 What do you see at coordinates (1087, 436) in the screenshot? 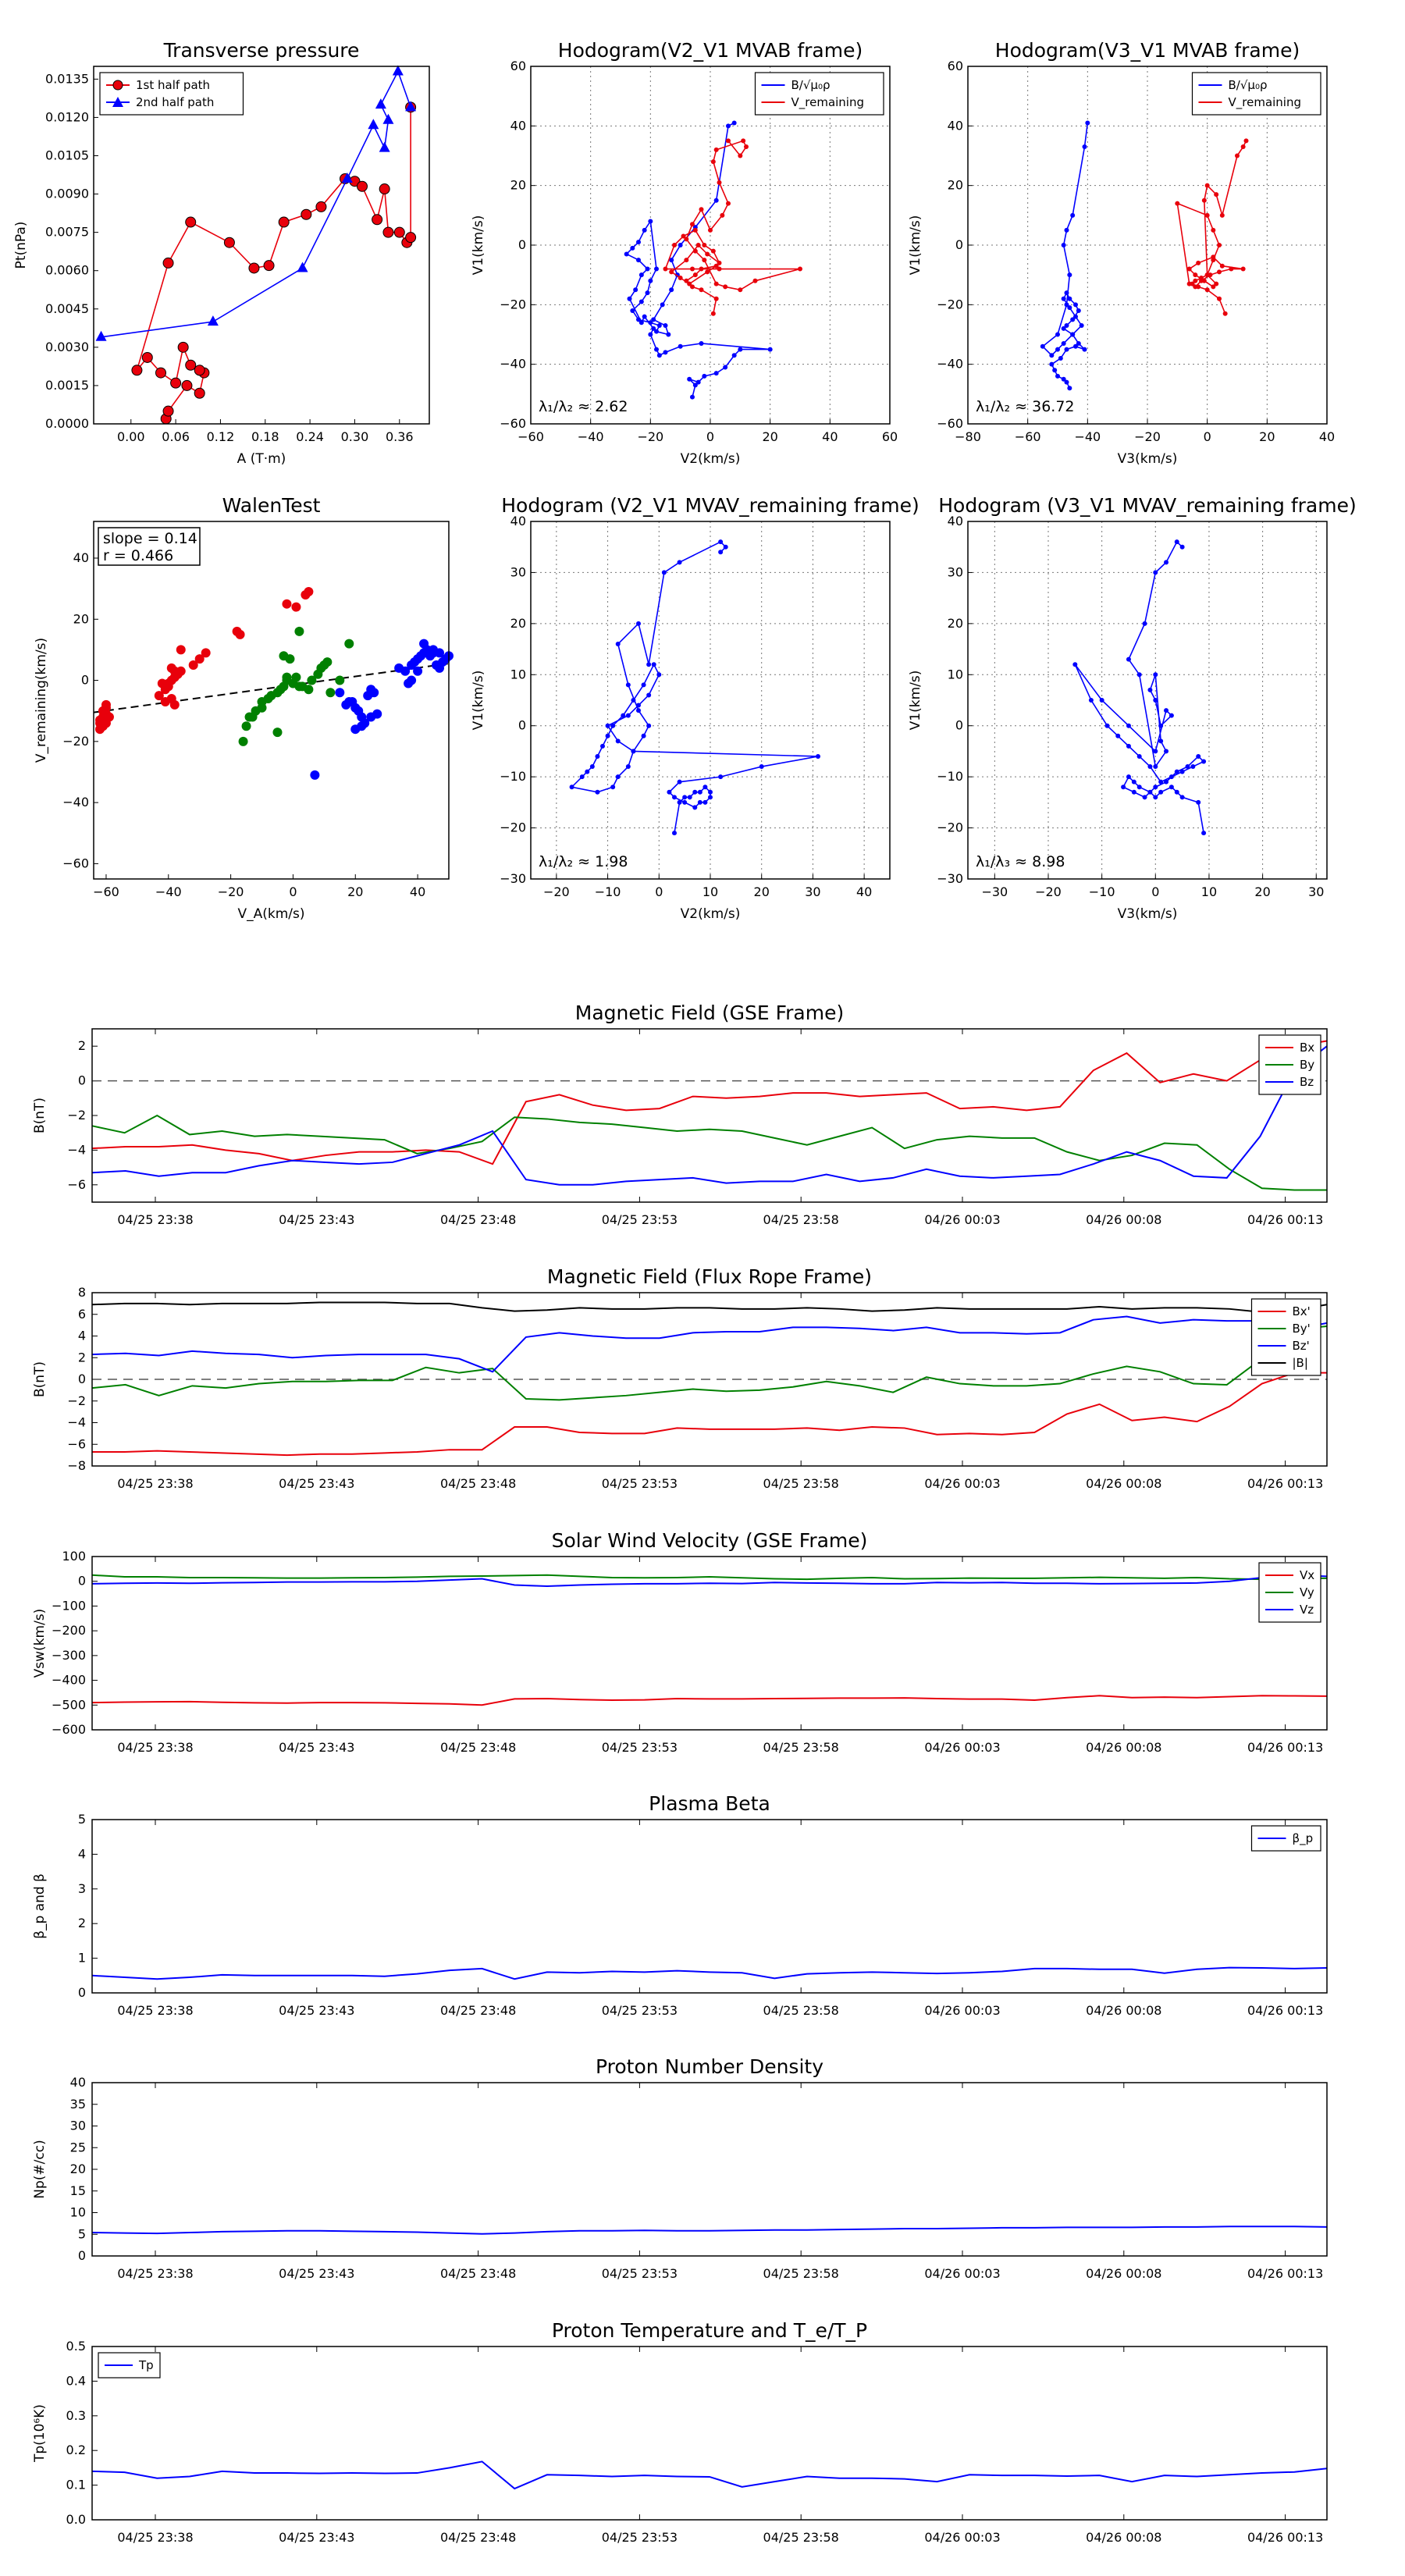
I see `x-tick-label: −40` at bounding box center [1087, 436].